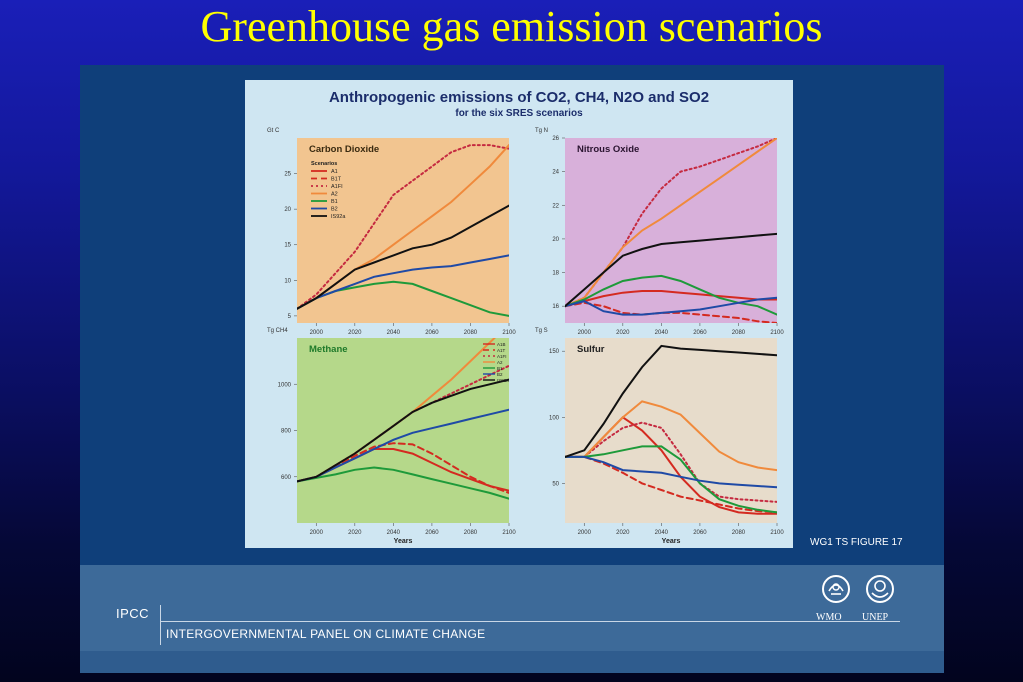  What do you see at coordinates (336, 180) in the screenshot?
I see `legend-entry: B1T` at bounding box center [336, 180].